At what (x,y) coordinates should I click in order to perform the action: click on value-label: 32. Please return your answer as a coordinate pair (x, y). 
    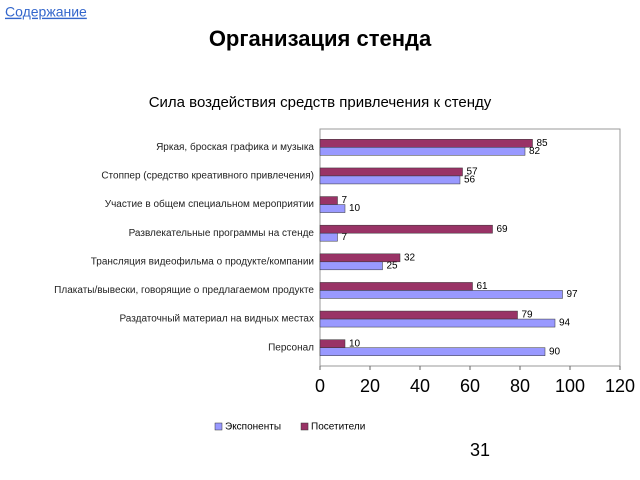
    Looking at the image, I should click on (410, 257).